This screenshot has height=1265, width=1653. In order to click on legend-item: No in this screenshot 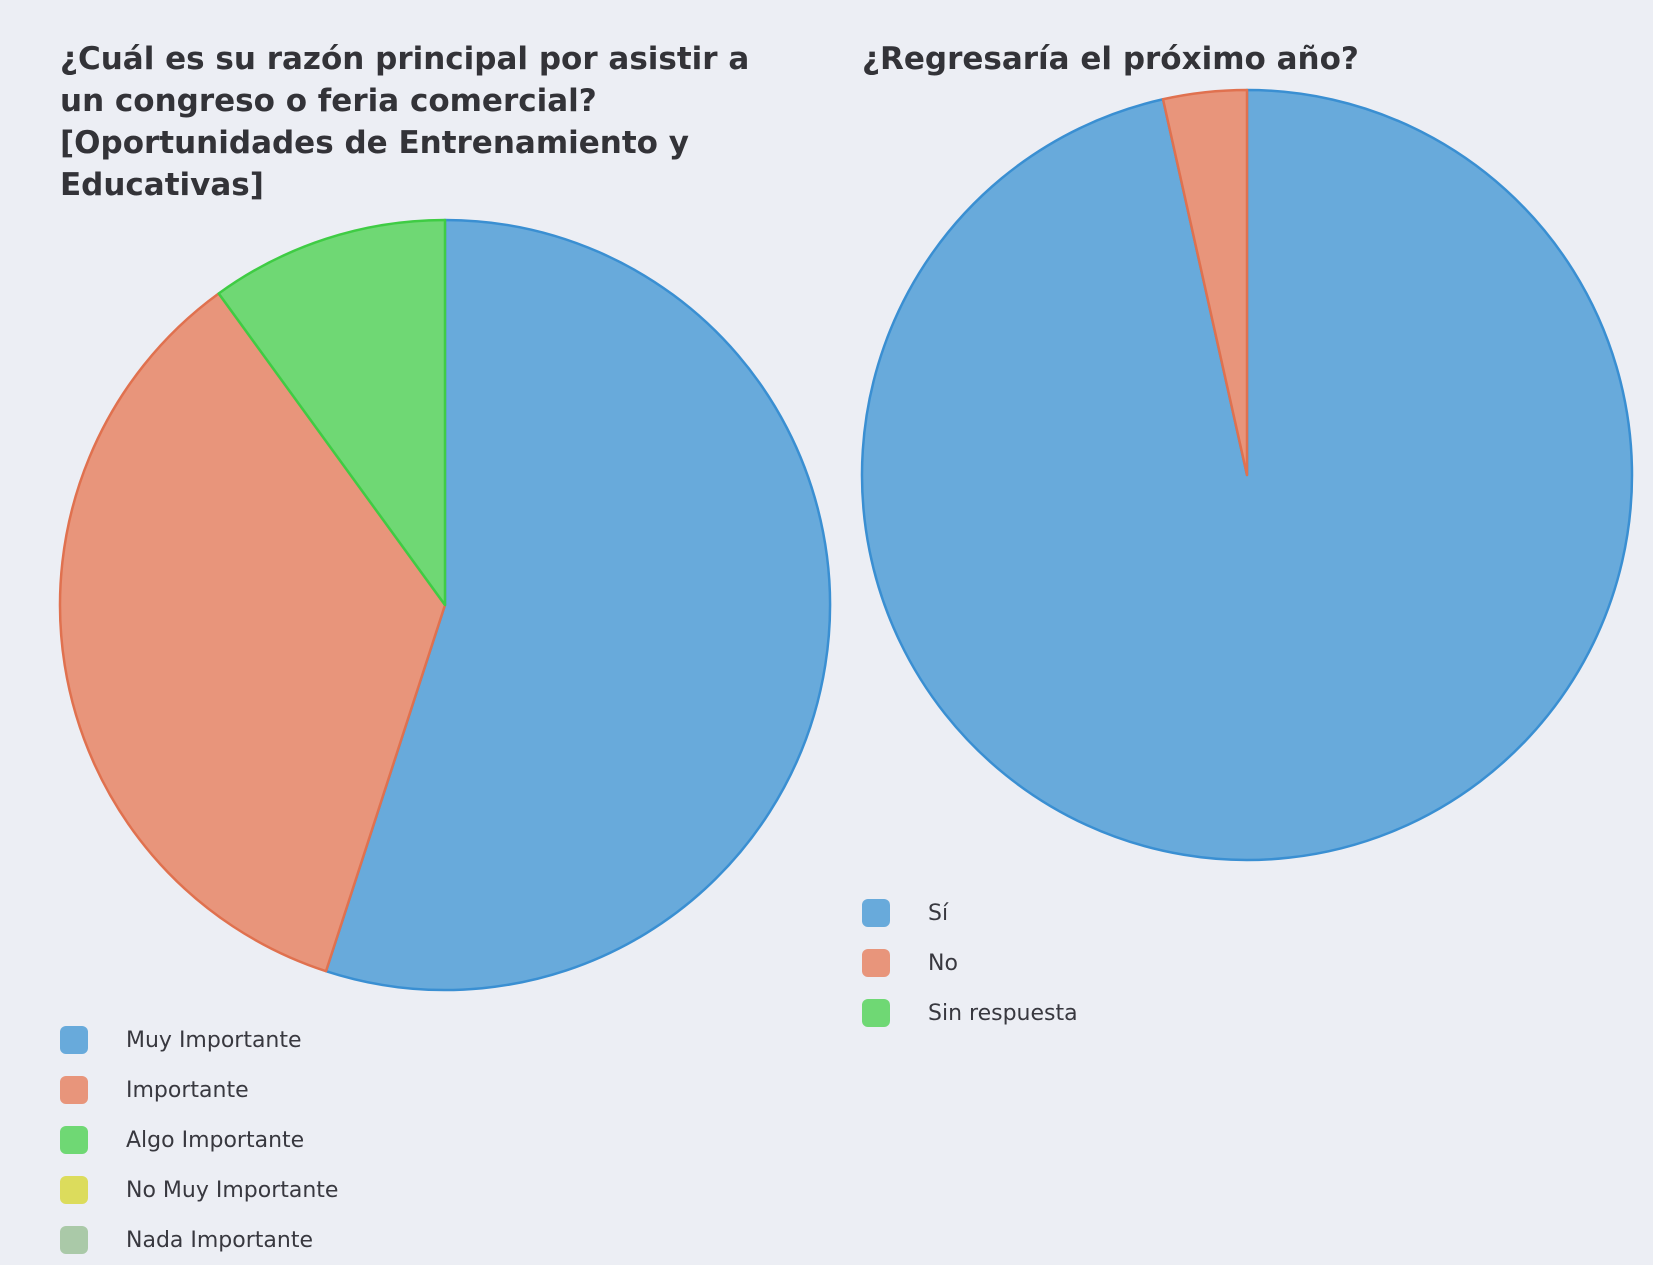, I will do `click(970, 963)`.